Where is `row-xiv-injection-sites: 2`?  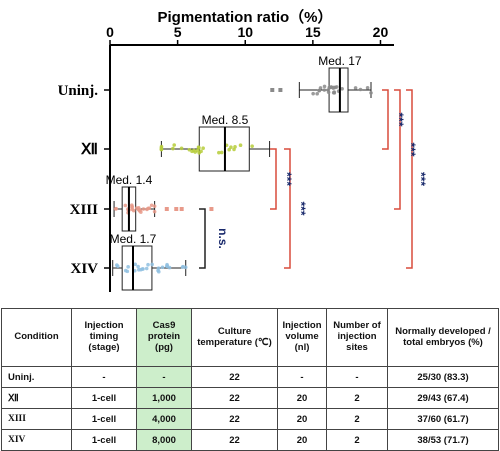 row-xiv-injection-sites: 2 is located at coordinates (357, 440).